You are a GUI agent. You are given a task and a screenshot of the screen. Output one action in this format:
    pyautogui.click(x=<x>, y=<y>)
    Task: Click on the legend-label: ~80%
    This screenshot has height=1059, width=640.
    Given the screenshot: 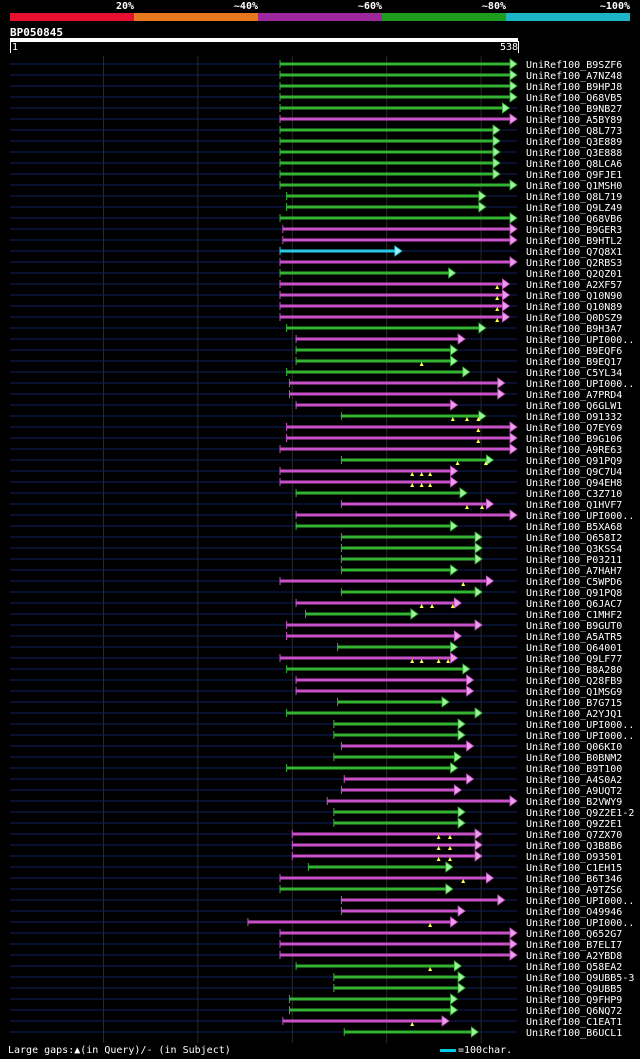 What is the action you would take?
    pyautogui.click(x=493, y=6)
    